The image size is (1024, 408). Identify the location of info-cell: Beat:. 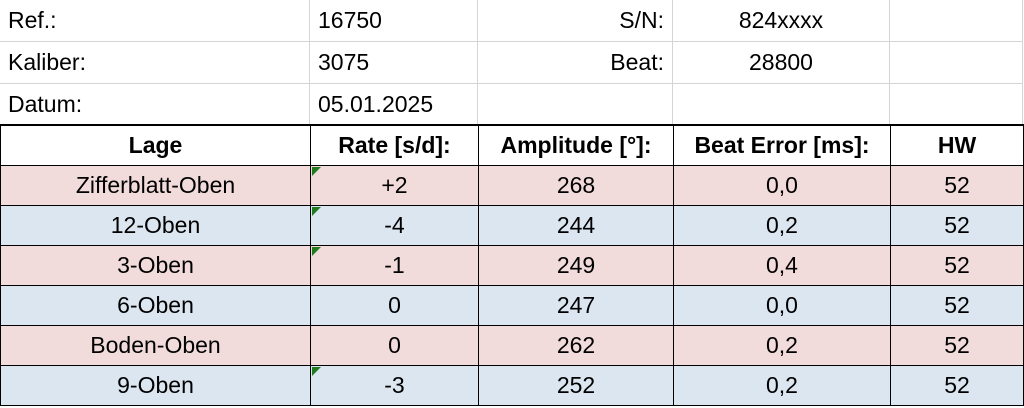
(575, 63).